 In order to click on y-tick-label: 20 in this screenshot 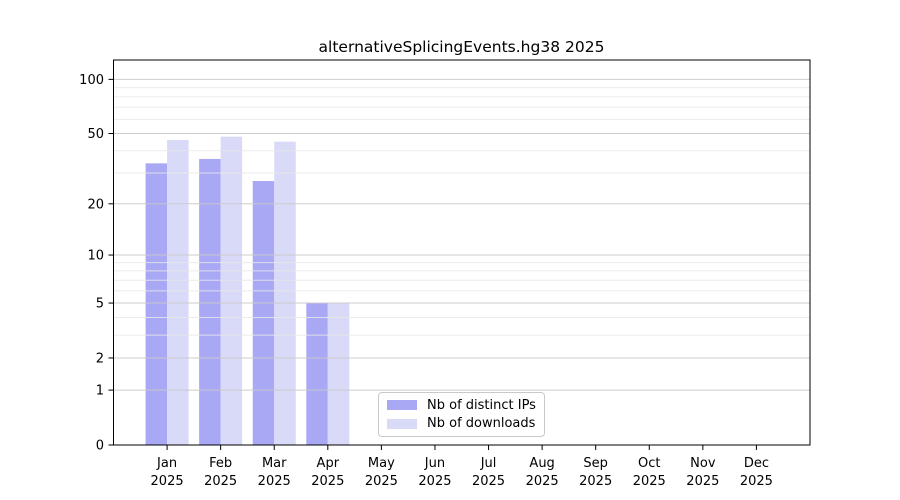, I will do `click(95, 204)`.